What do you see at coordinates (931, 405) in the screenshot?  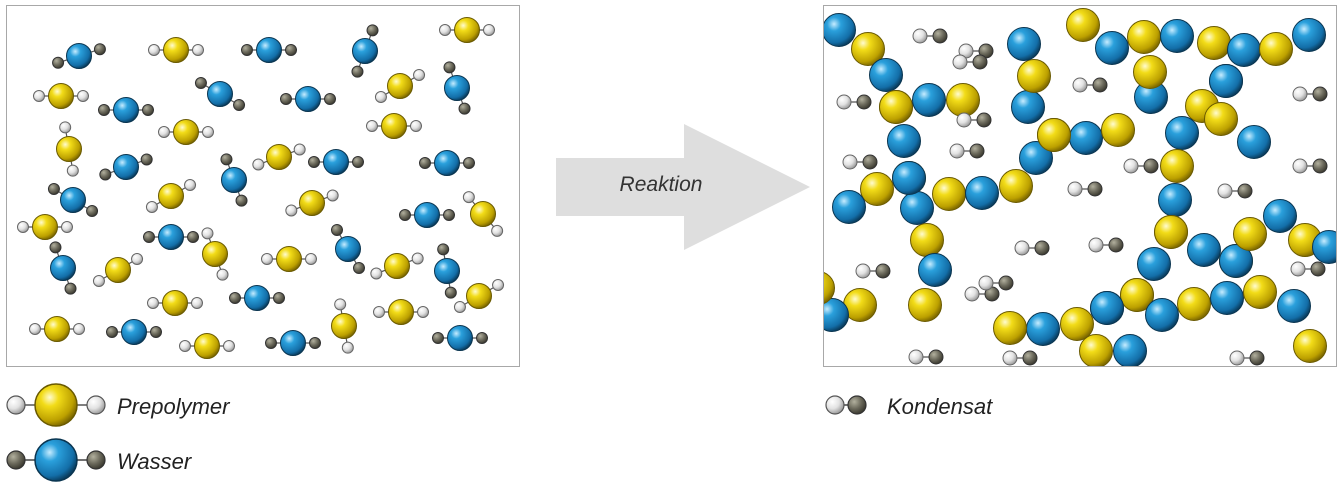 I see `legend-kondensat: Kondensat` at bounding box center [931, 405].